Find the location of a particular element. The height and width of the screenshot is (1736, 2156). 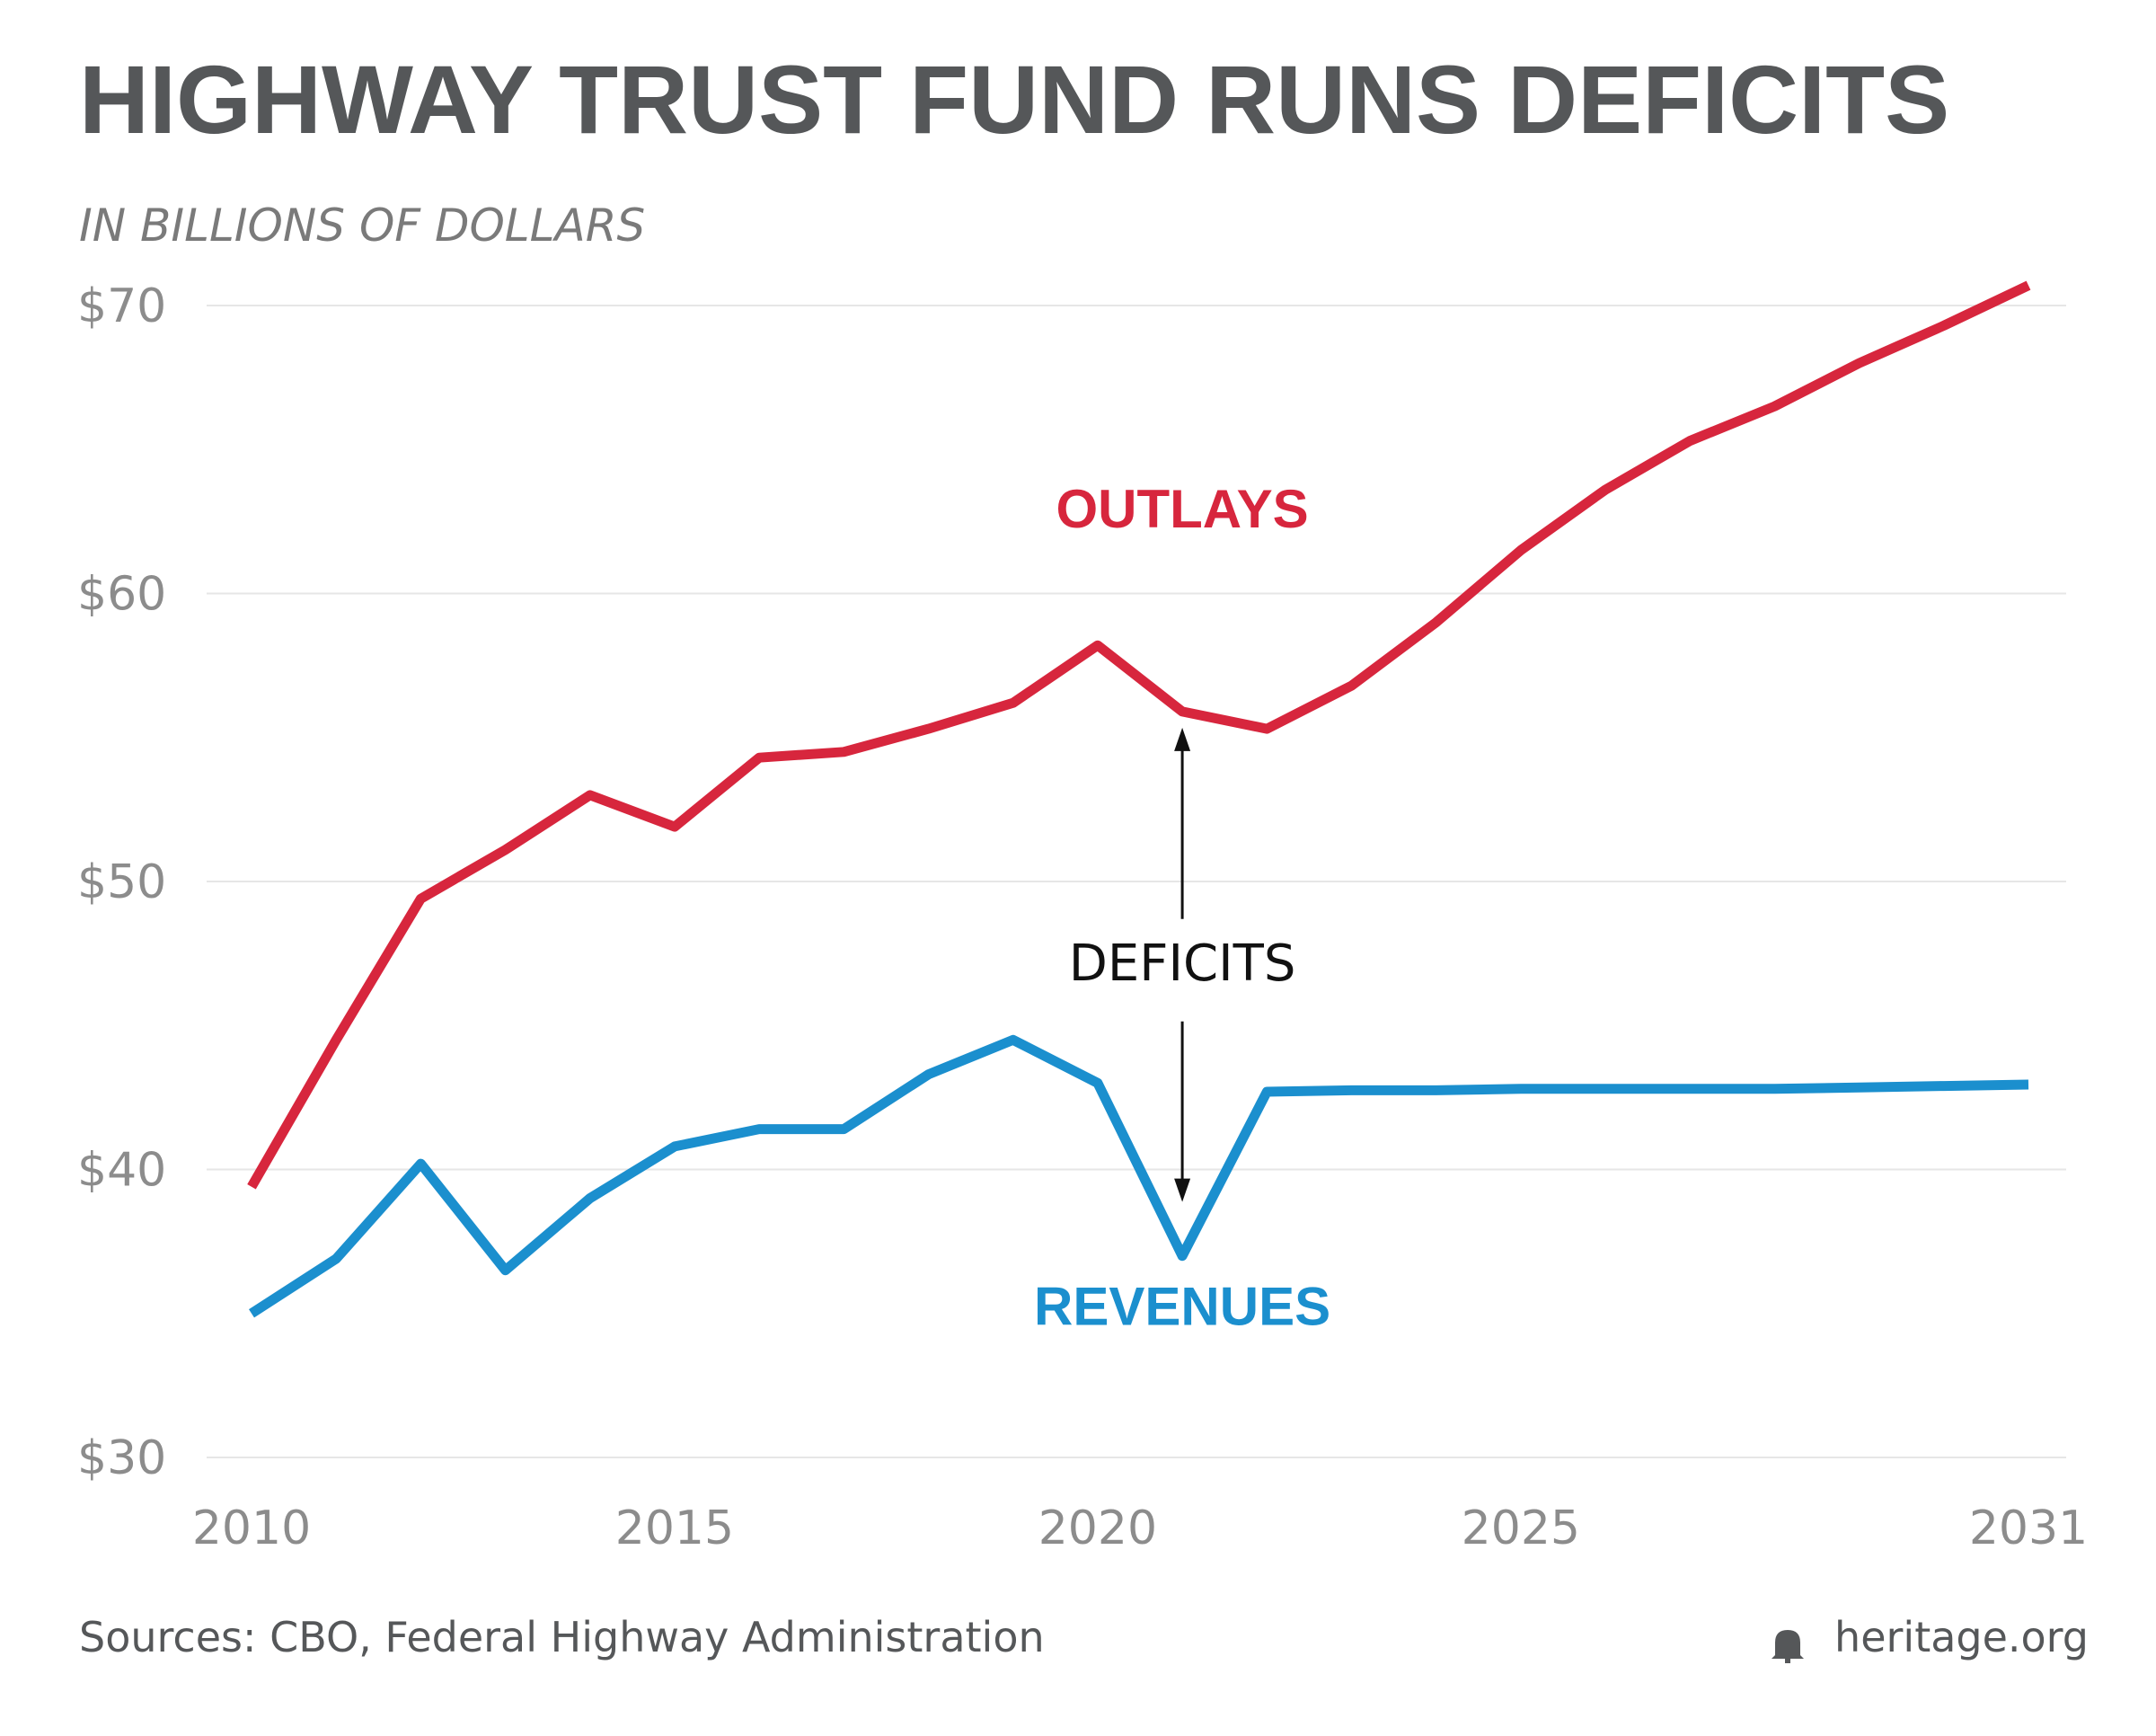

y-tick-label: $70 is located at coordinates (121, 306).